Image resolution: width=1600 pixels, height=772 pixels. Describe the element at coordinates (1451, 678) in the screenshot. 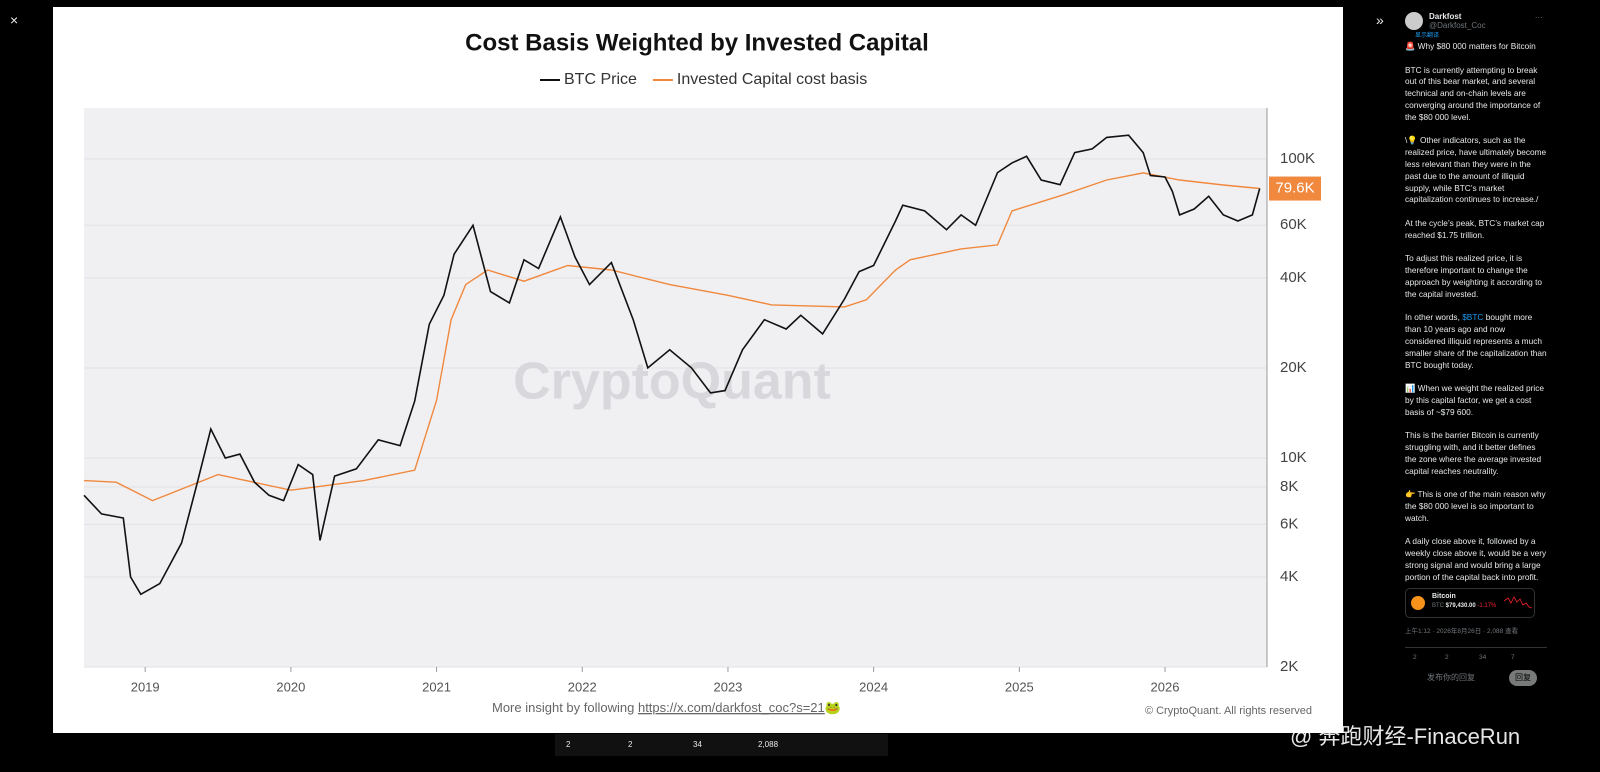

I see `reply-input: 发布你的回复` at that location.